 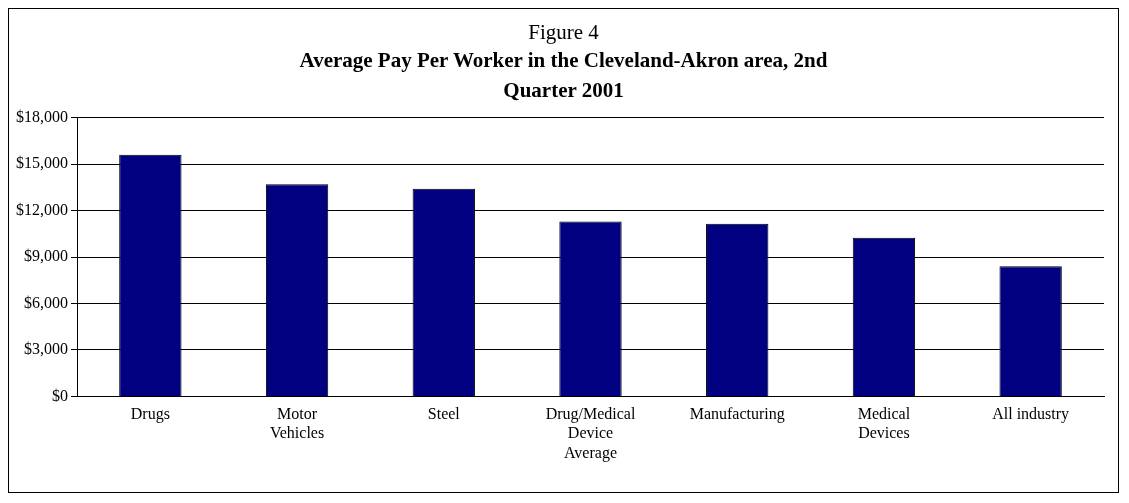 I want to click on y-tick-label: $18,000, so click(x=42, y=116).